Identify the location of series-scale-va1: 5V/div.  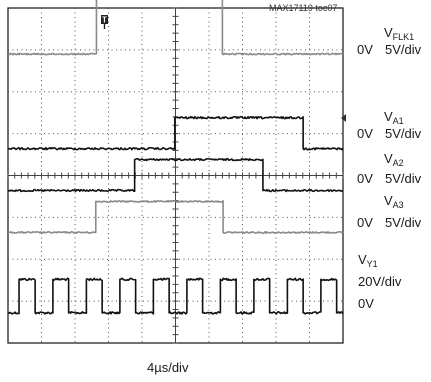
(403, 133).